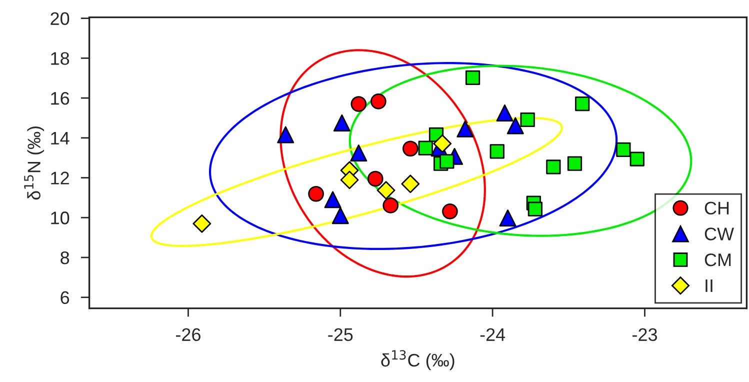  I want to click on y-tick-label: 12, so click(60, 178).